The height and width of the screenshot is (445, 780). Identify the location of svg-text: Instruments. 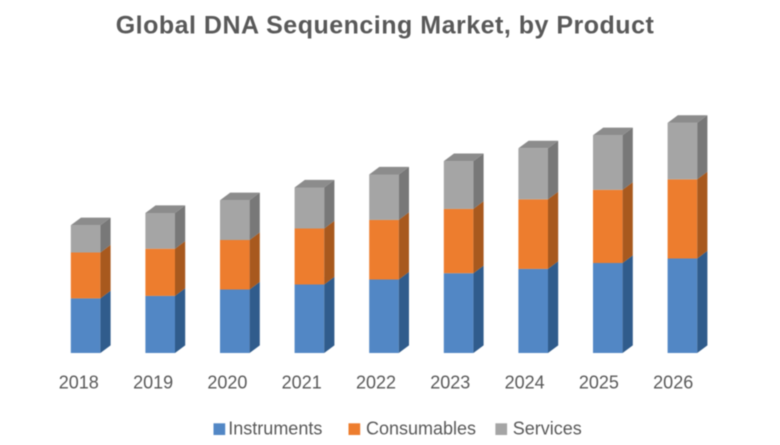
(275, 429).